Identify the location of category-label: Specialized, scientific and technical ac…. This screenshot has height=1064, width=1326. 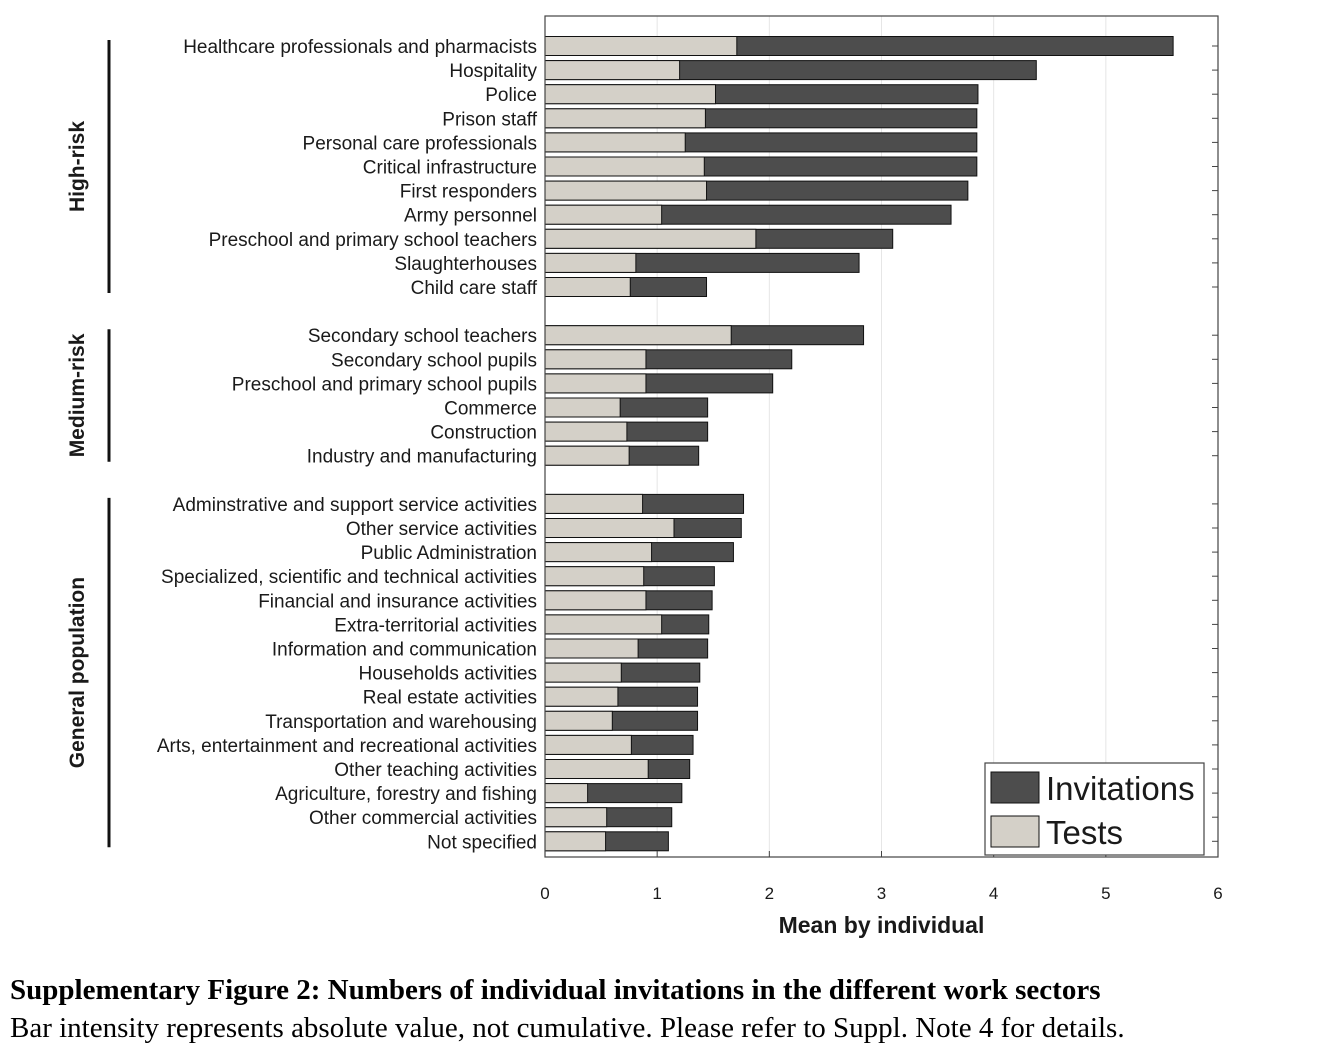
(349, 577).